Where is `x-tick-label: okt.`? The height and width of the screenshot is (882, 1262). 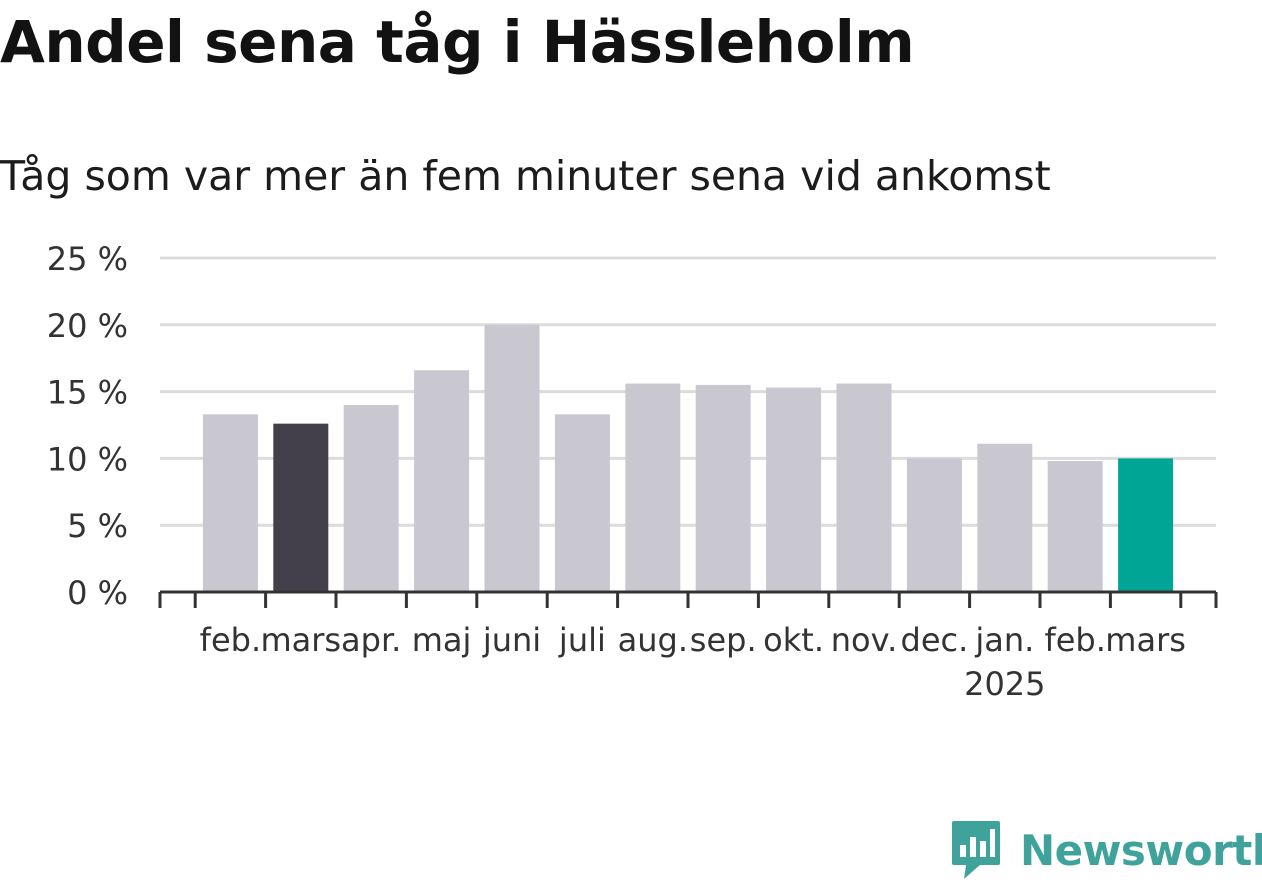 x-tick-label: okt. is located at coordinates (793, 640).